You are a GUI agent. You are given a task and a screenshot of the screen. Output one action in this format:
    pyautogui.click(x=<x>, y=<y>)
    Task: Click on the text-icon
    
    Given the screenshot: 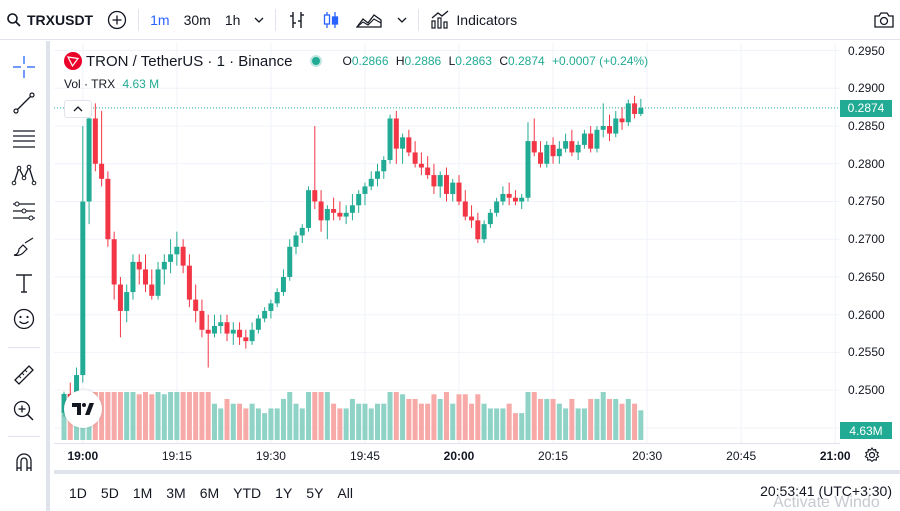 What is the action you would take?
    pyautogui.click(x=24, y=283)
    